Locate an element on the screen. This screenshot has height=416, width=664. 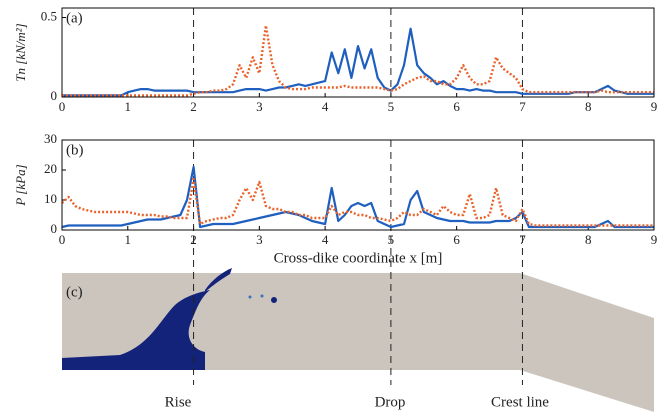
marker-label: Rise is located at coordinates (178, 402).